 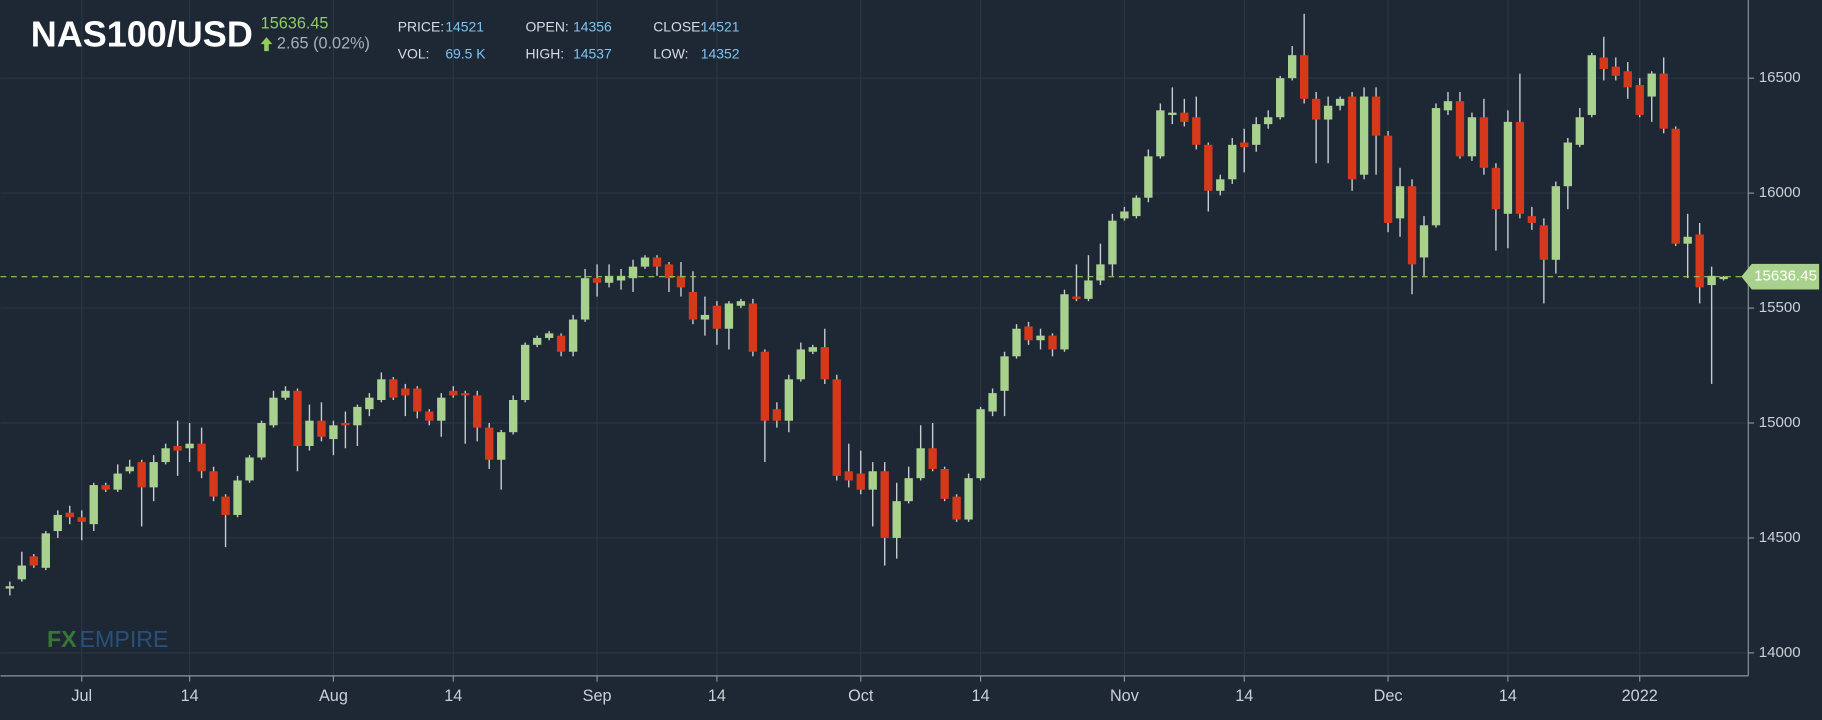 I want to click on header-change: 2.65 (0.02%), so click(x=323, y=43).